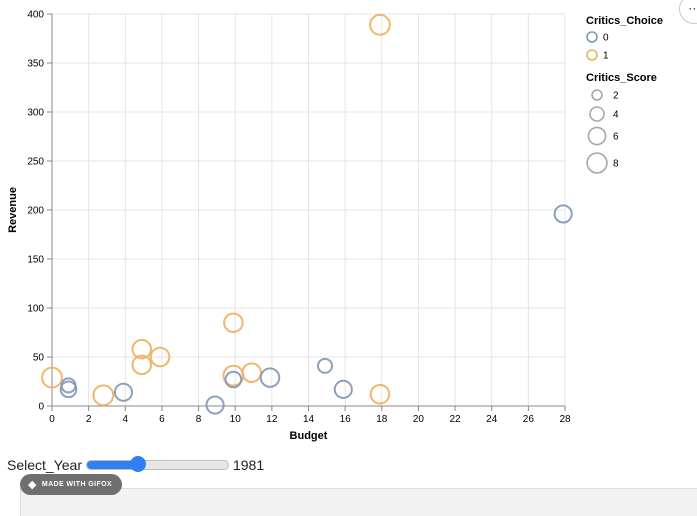  I want to click on y-tick-label: 100, so click(35, 309).